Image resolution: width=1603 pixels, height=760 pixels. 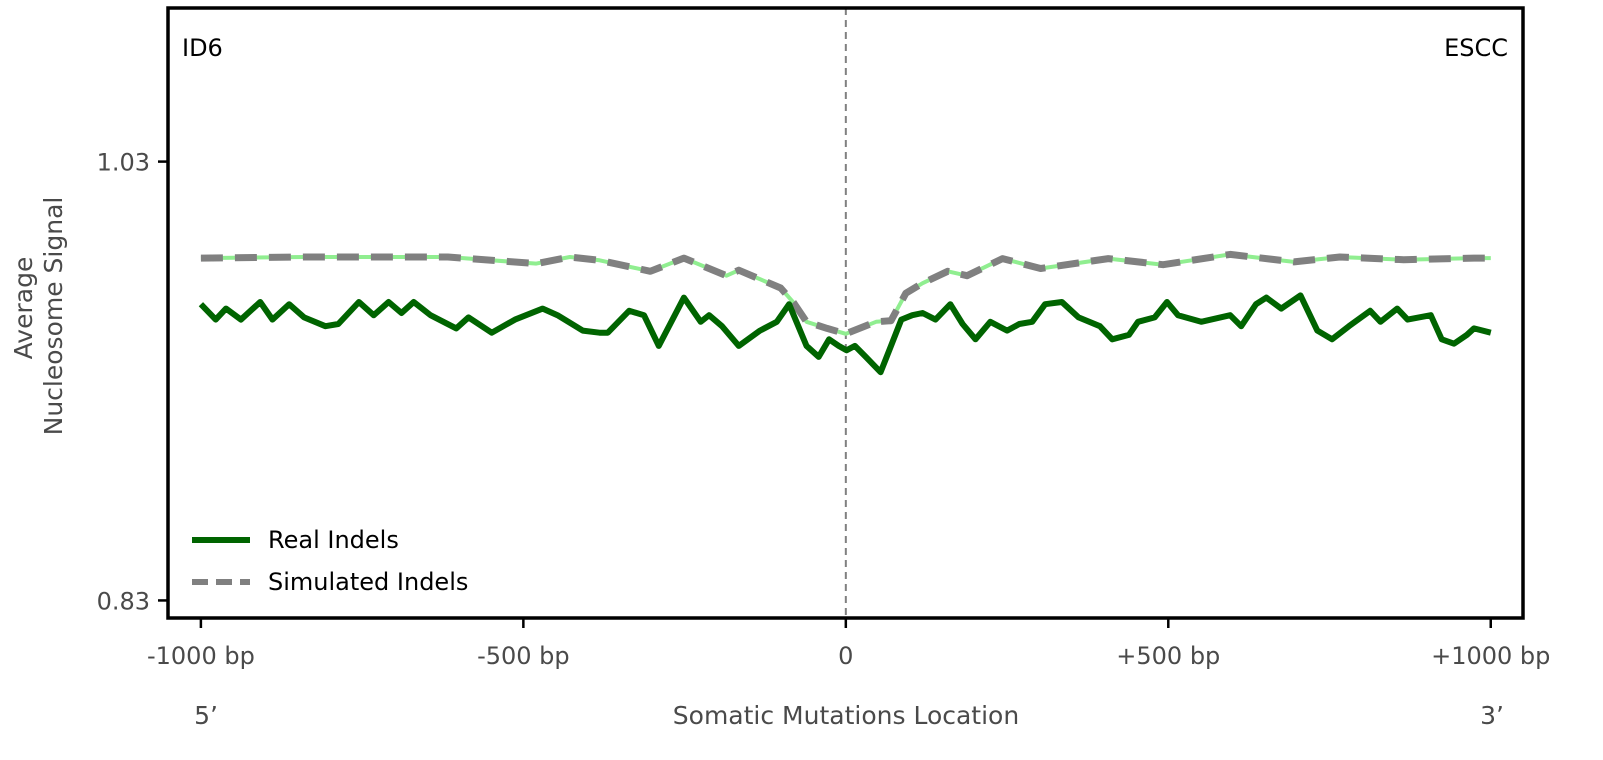 What do you see at coordinates (1476, 48) in the screenshot?
I see `corner-label-cancer-type: ESCC` at bounding box center [1476, 48].